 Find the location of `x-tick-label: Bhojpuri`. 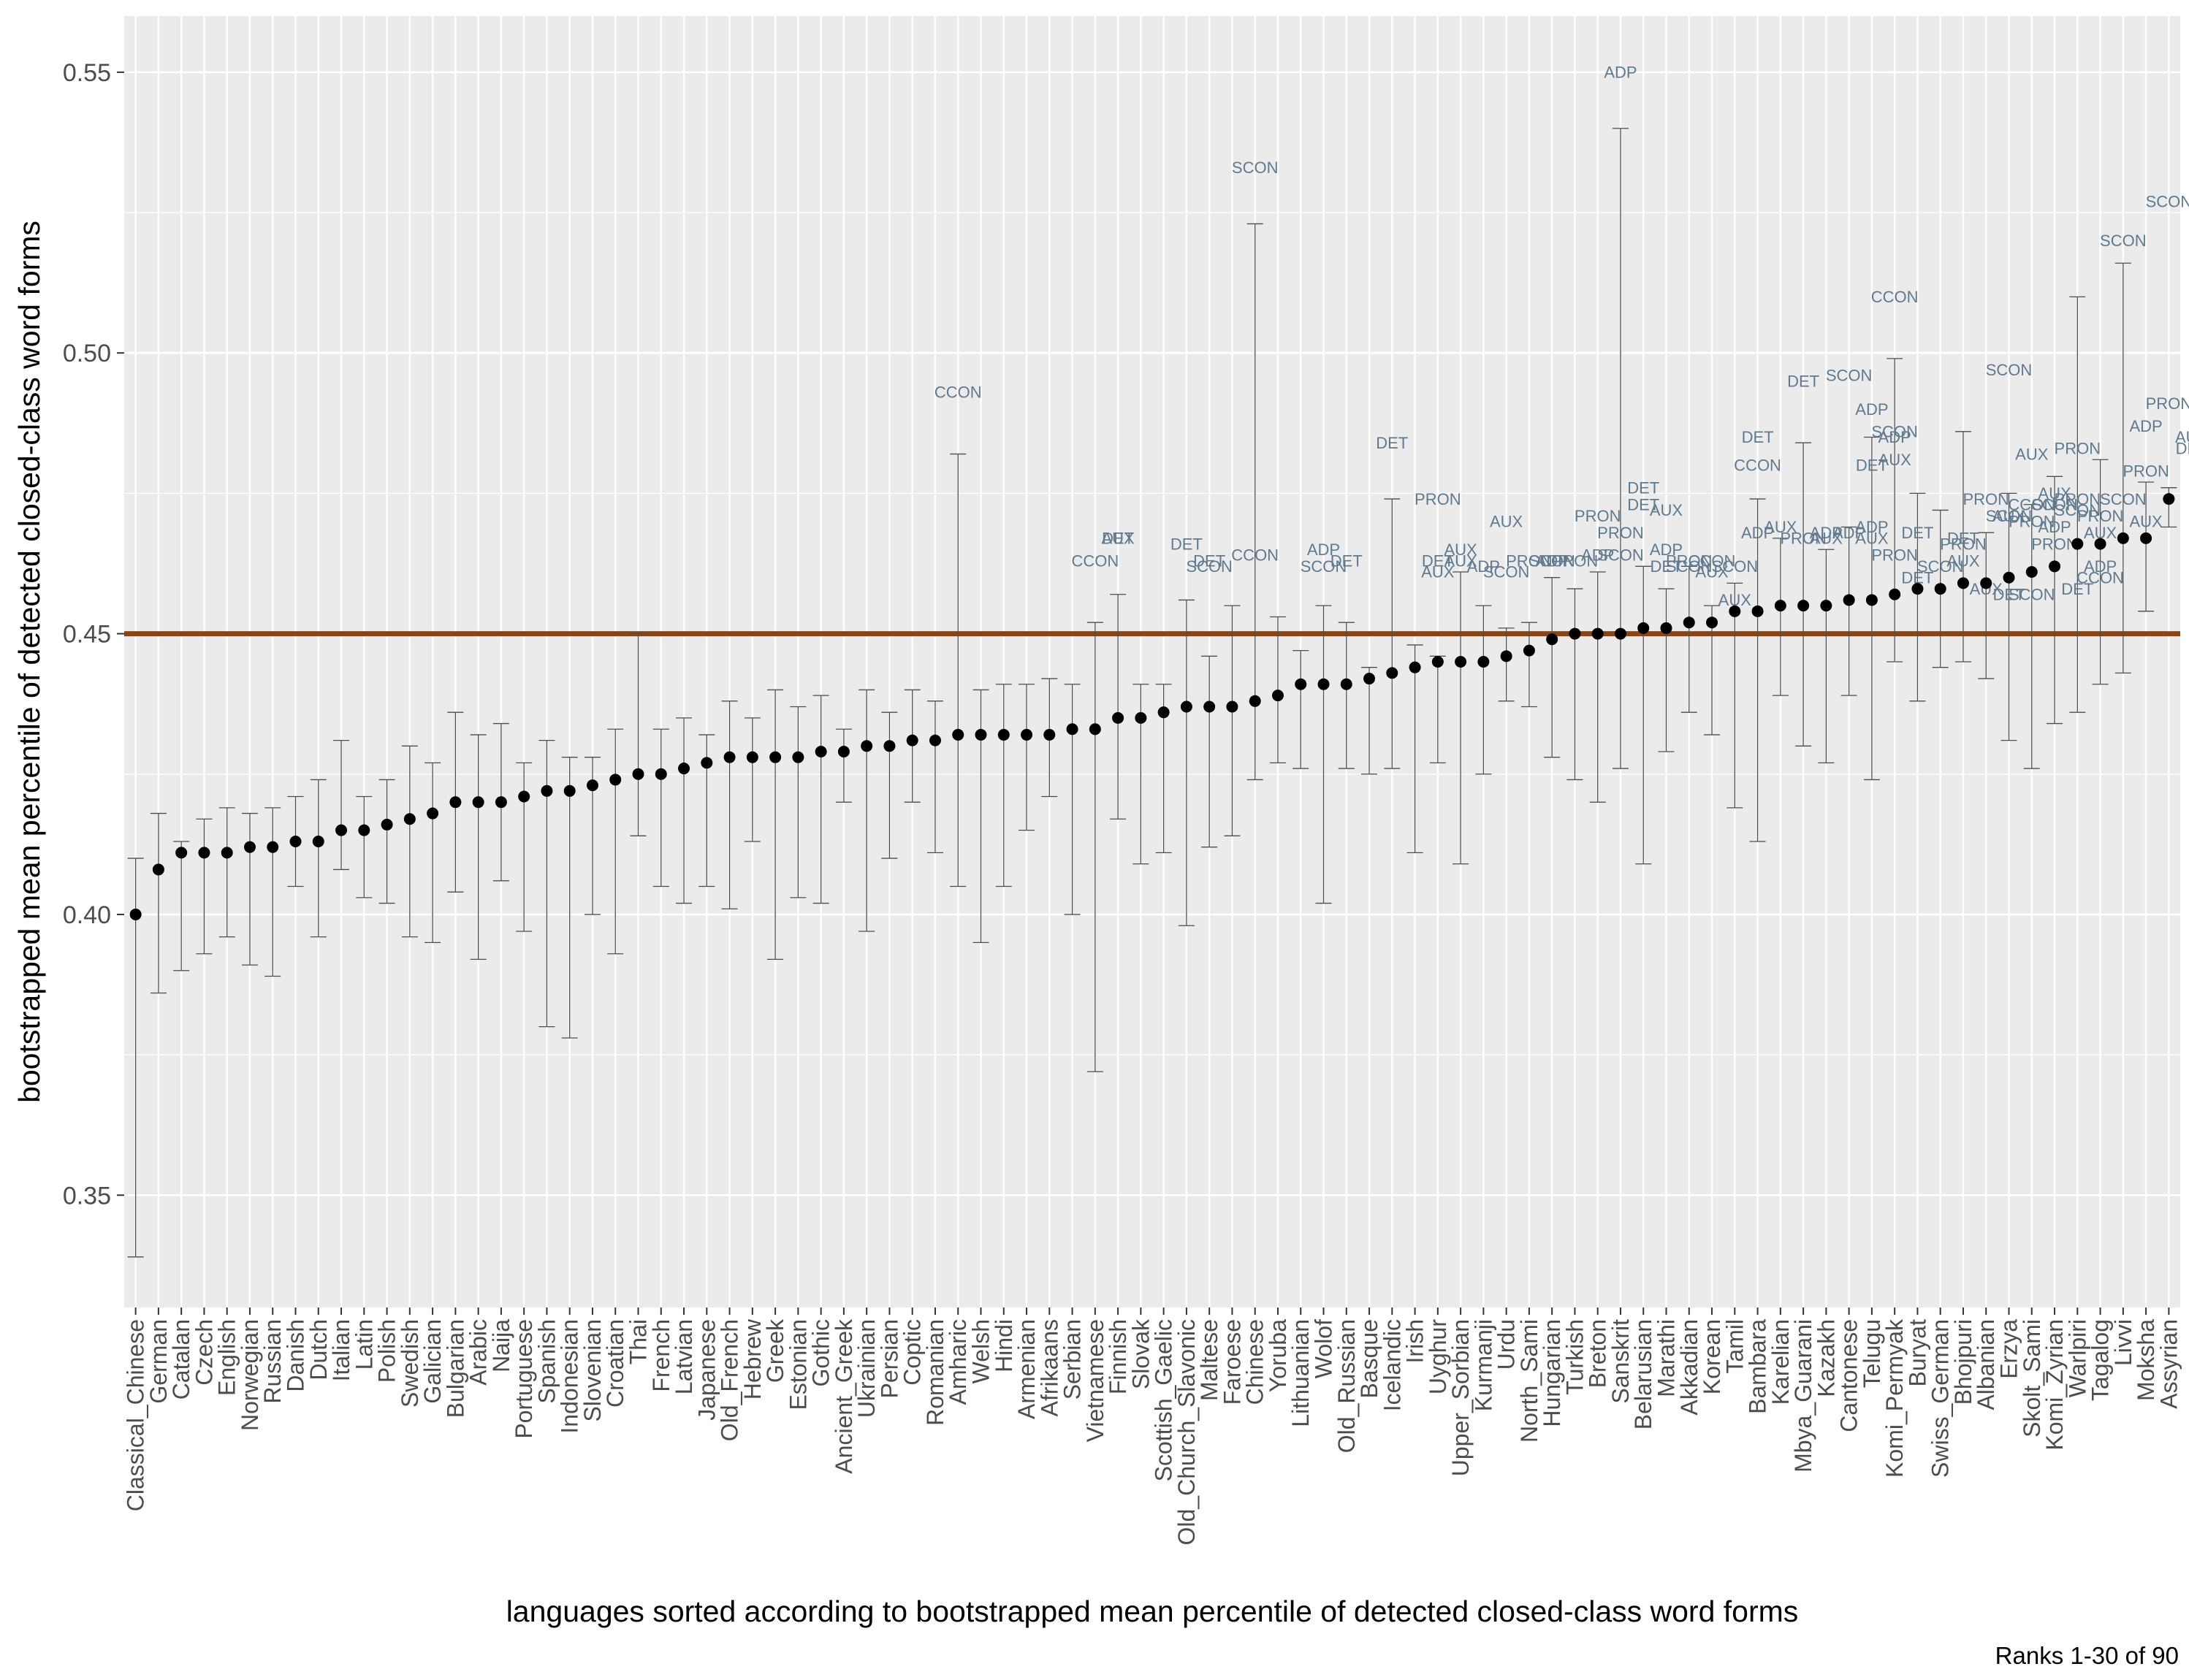

x-tick-label: Bhojpuri is located at coordinates (1963, 1362).